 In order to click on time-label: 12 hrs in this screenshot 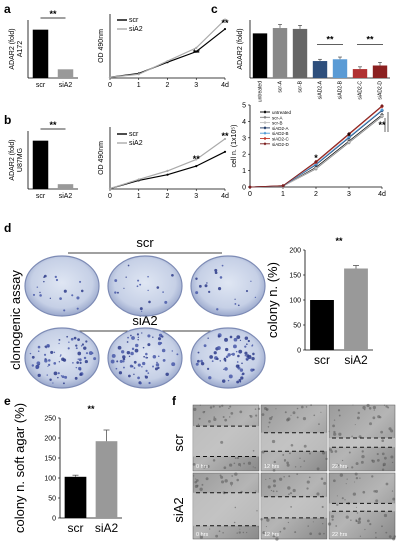, I will do `click(272, 467)`.